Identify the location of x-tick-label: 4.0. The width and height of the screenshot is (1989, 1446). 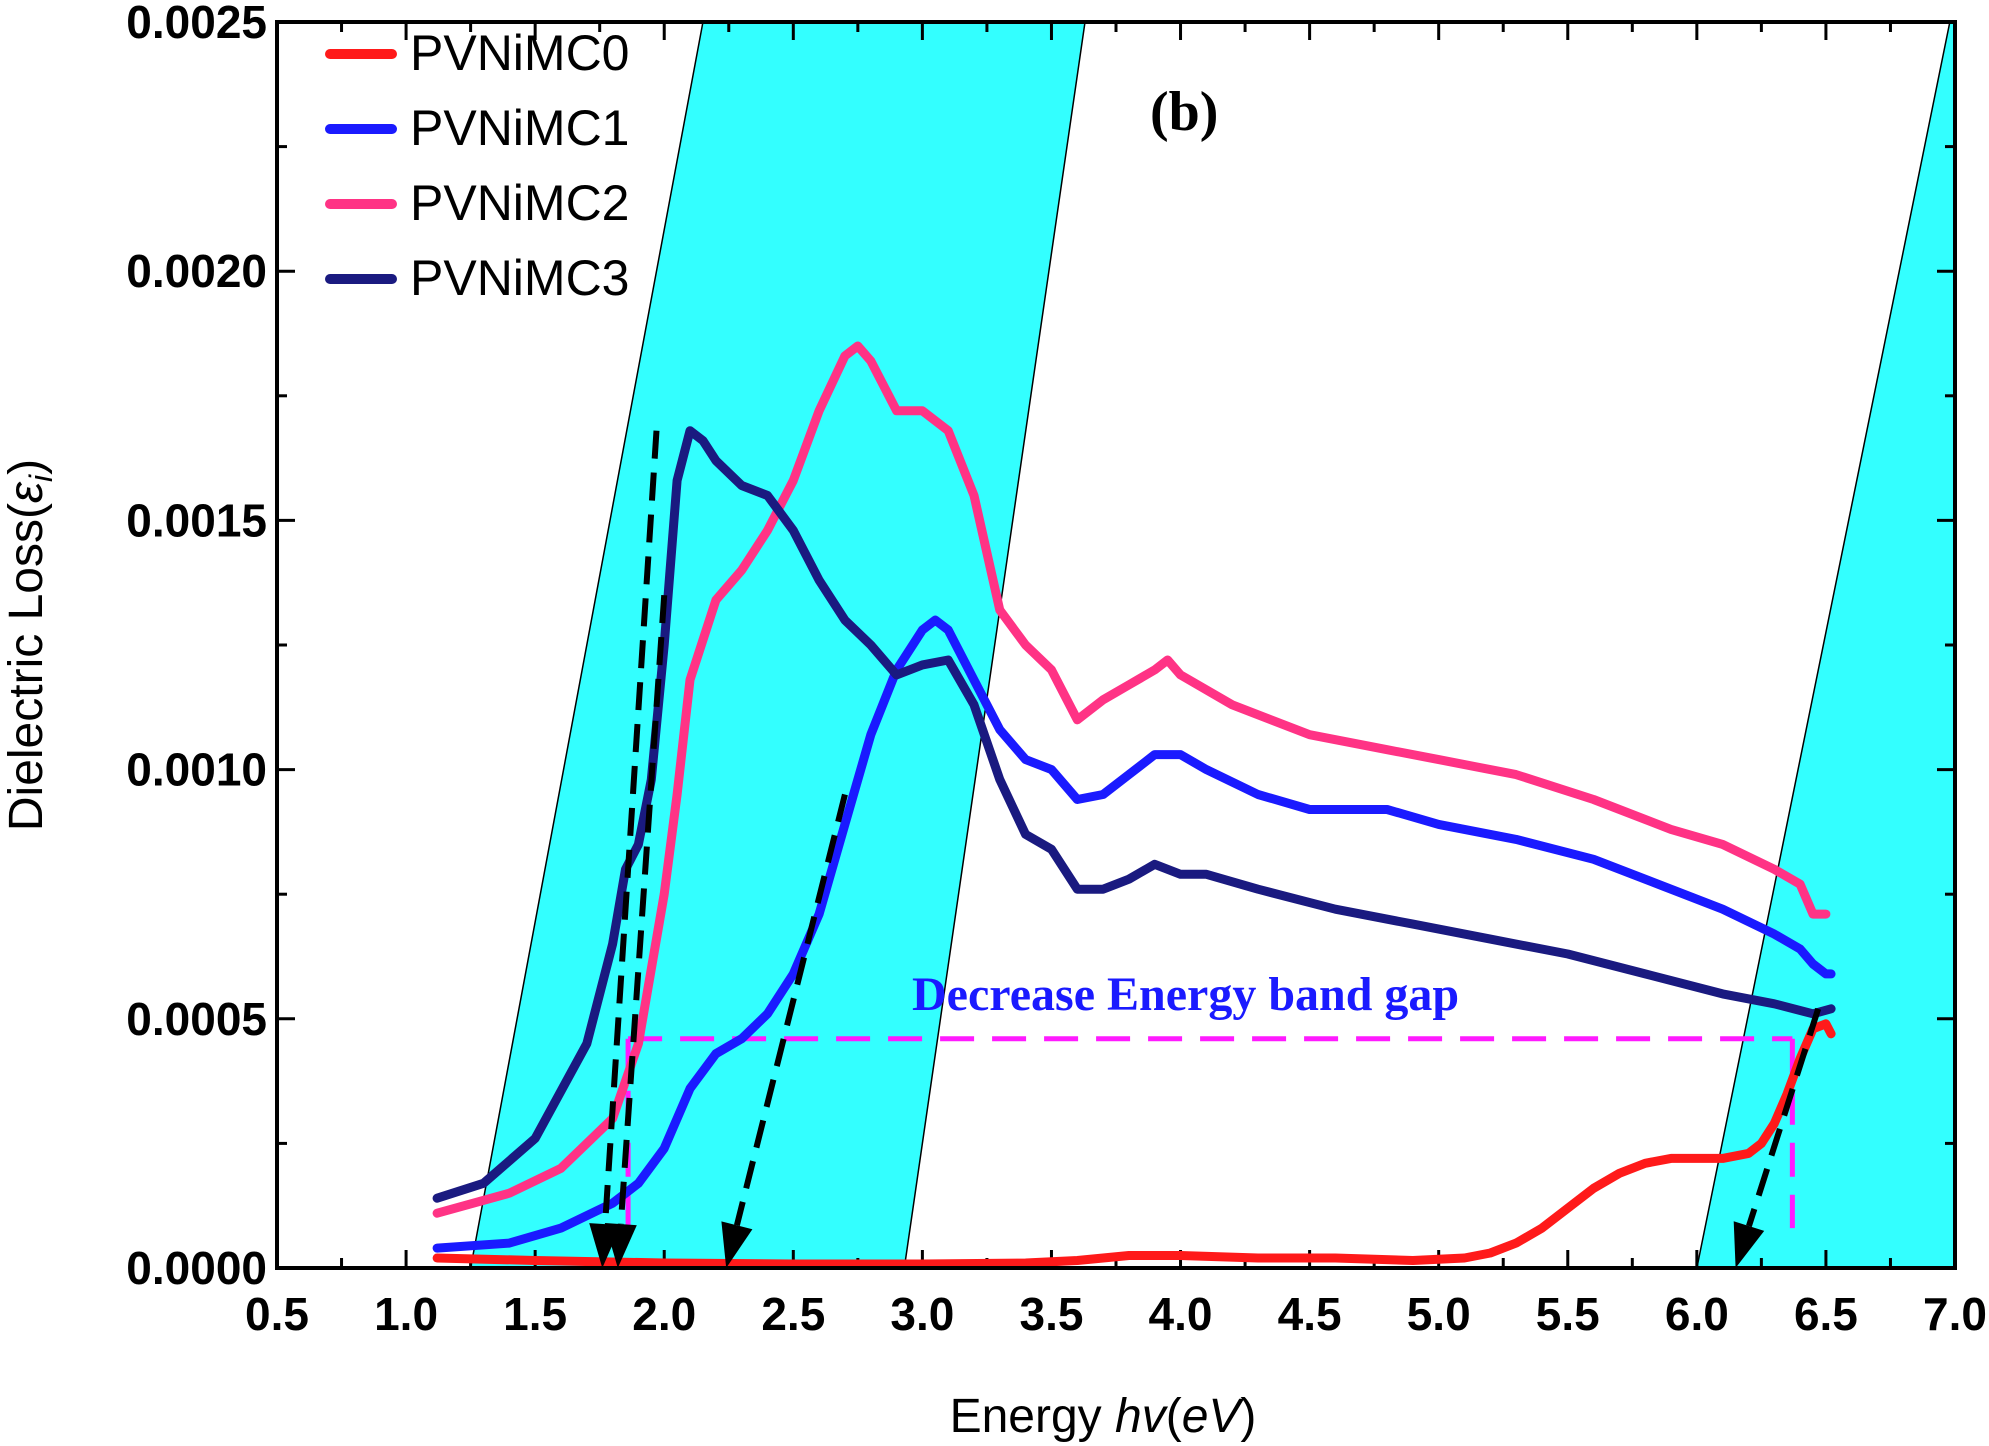
(1181, 1314).